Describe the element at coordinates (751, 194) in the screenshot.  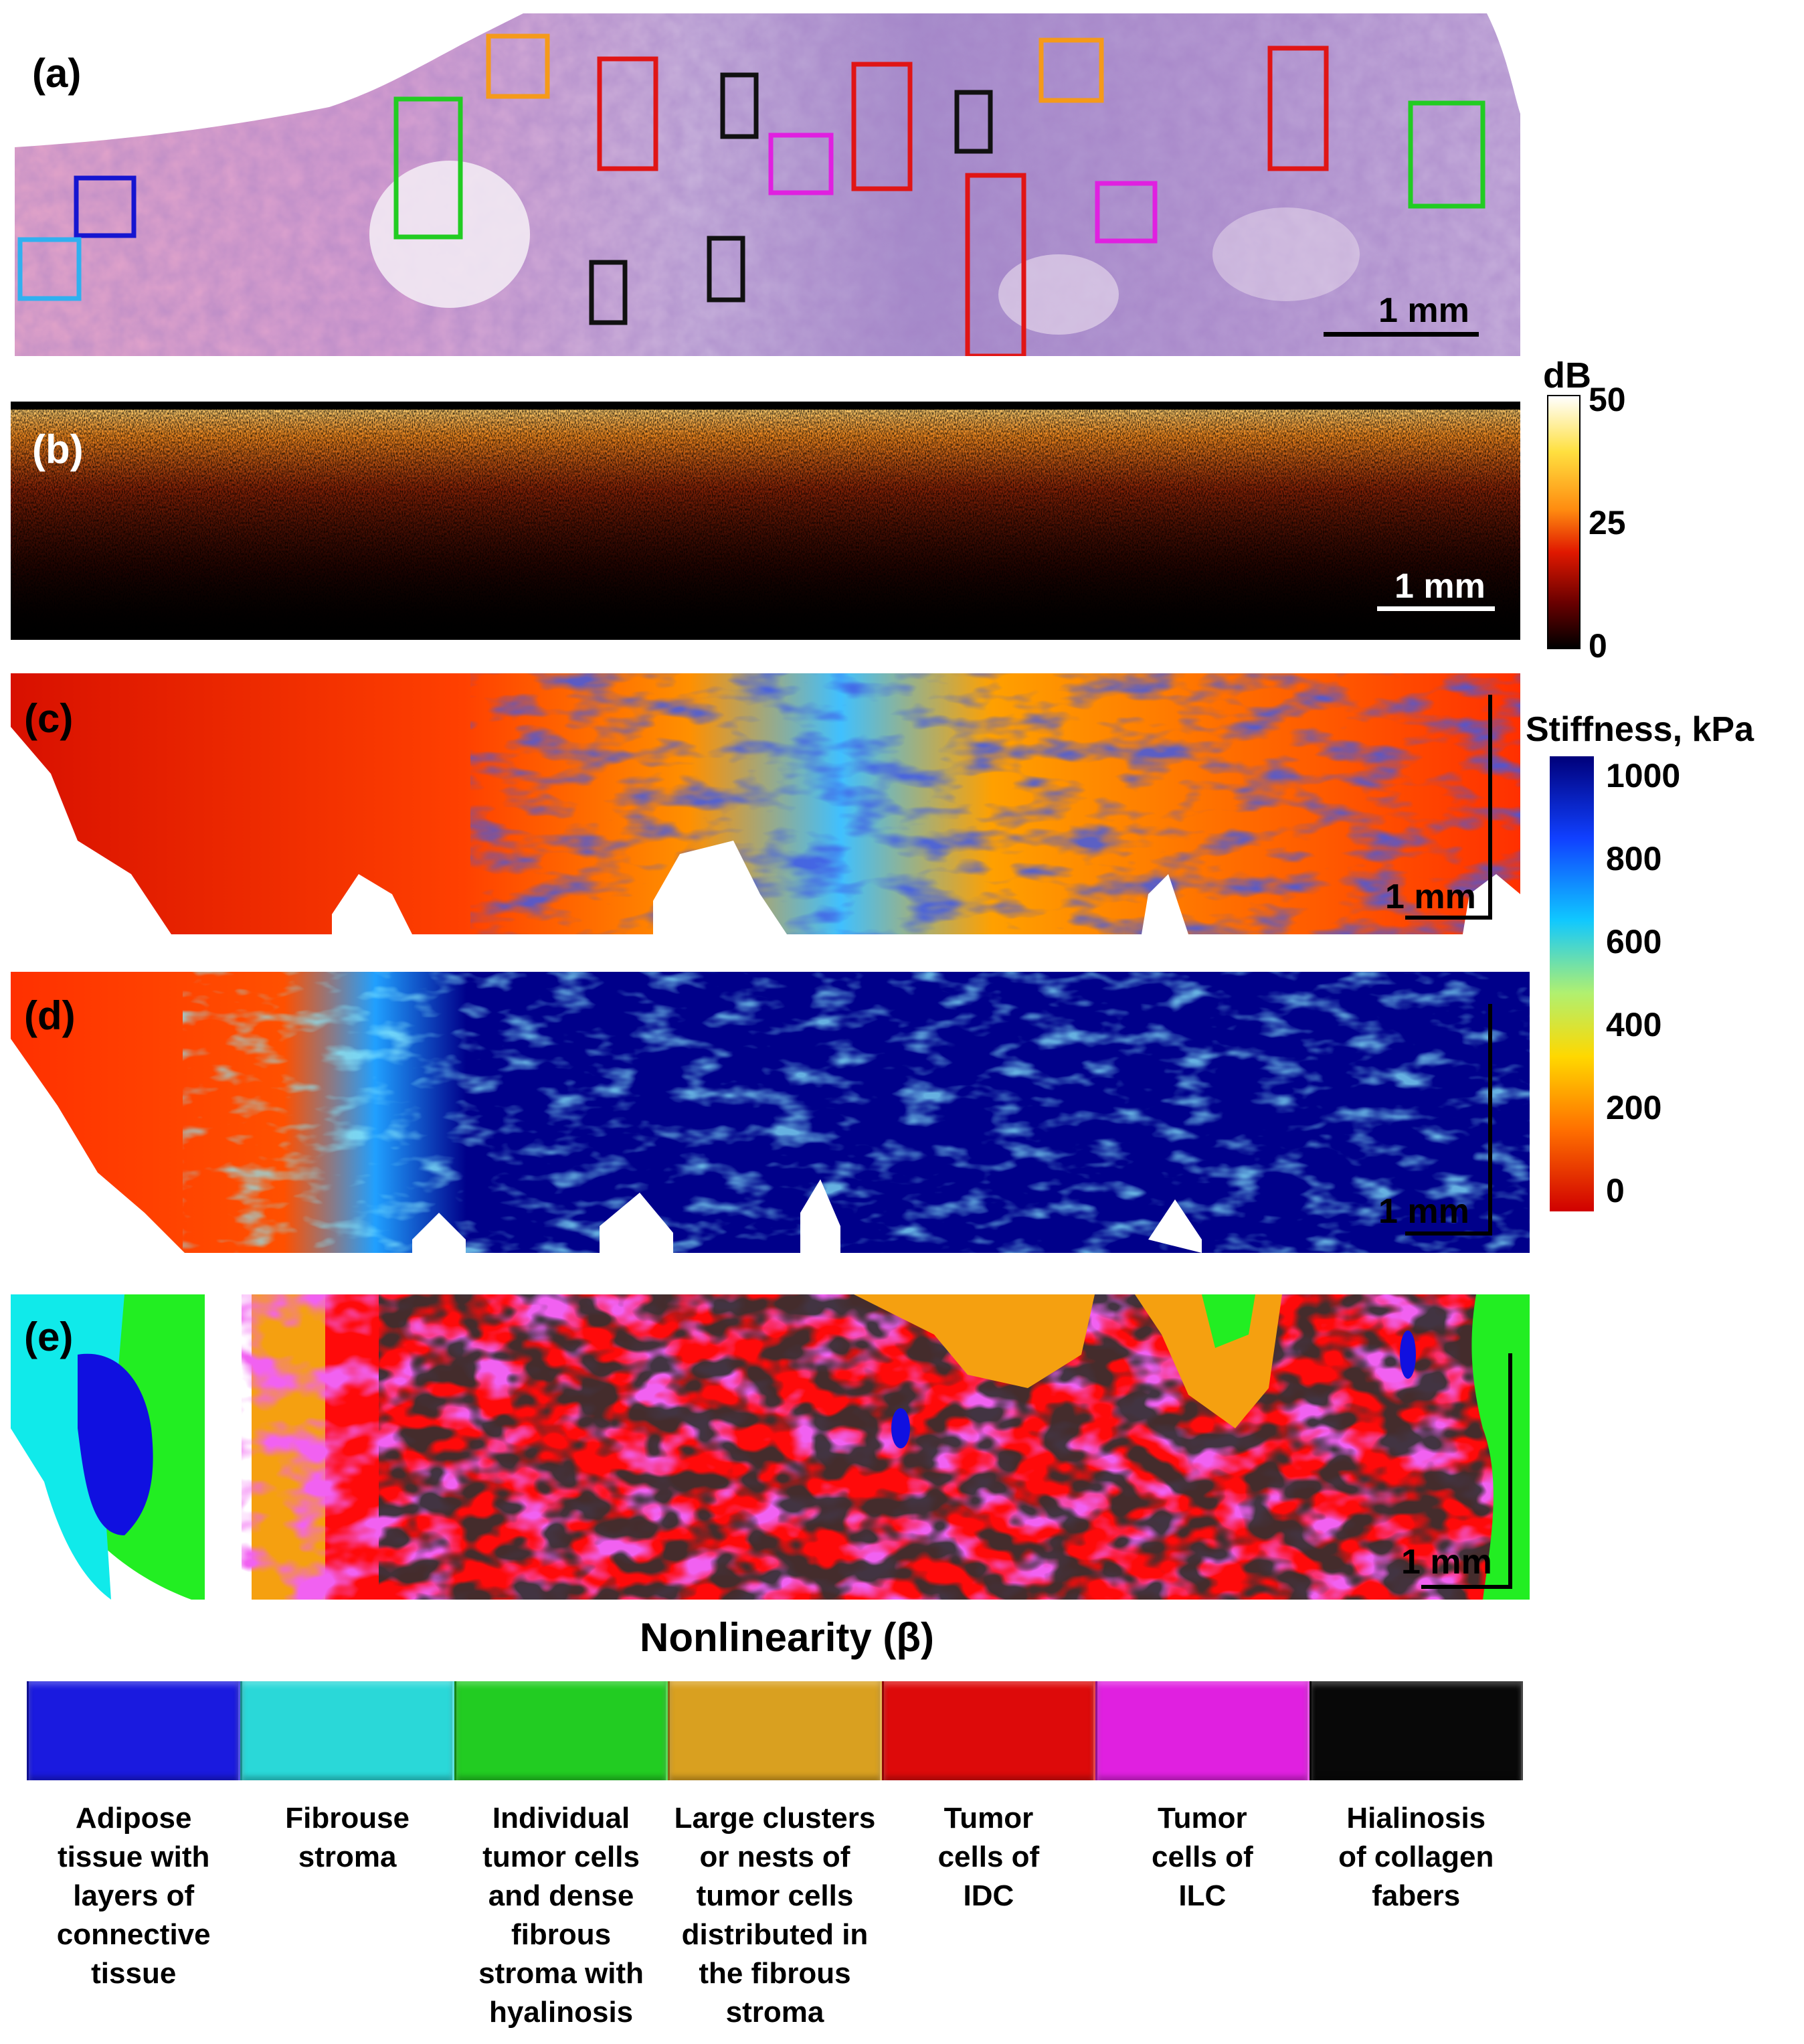
I see `roi-boxes` at that location.